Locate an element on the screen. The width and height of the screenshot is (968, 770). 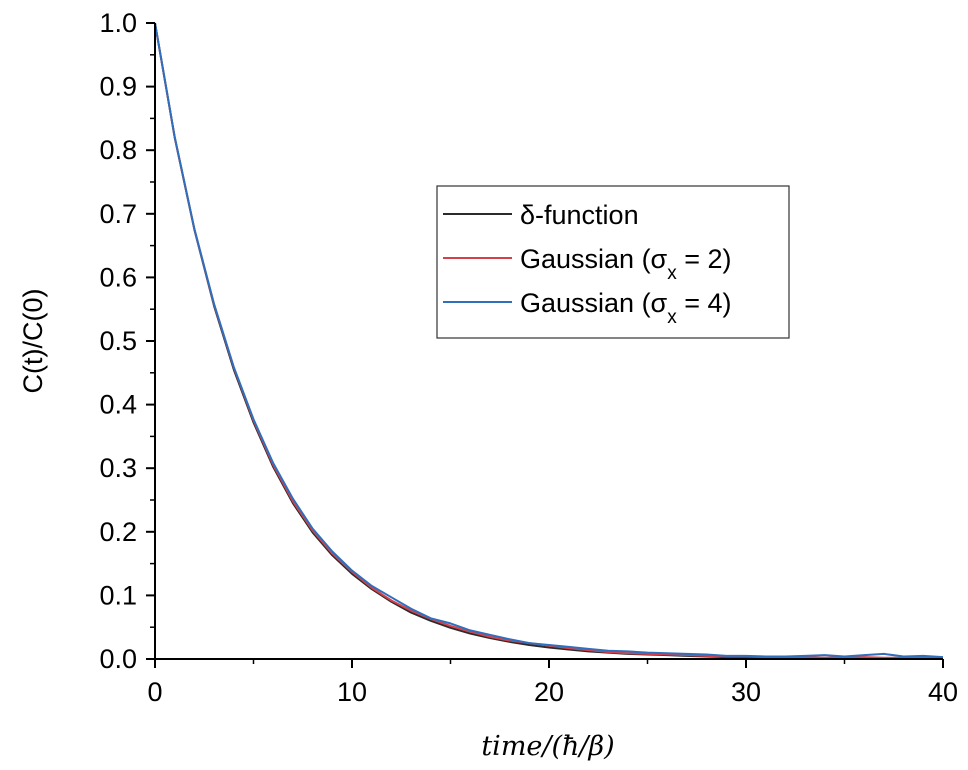
legend-label-3: Gaussian (σx = 4) is located at coordinates (626, 308).